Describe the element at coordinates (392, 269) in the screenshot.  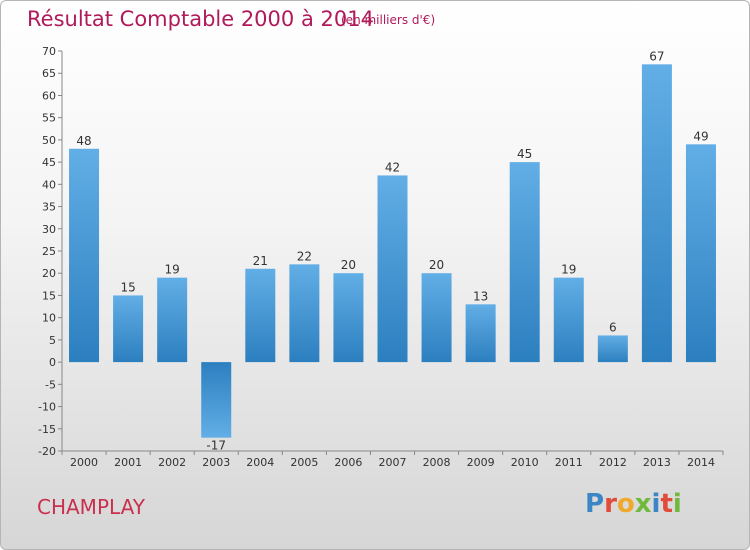
I see `bar-2007` at that location.